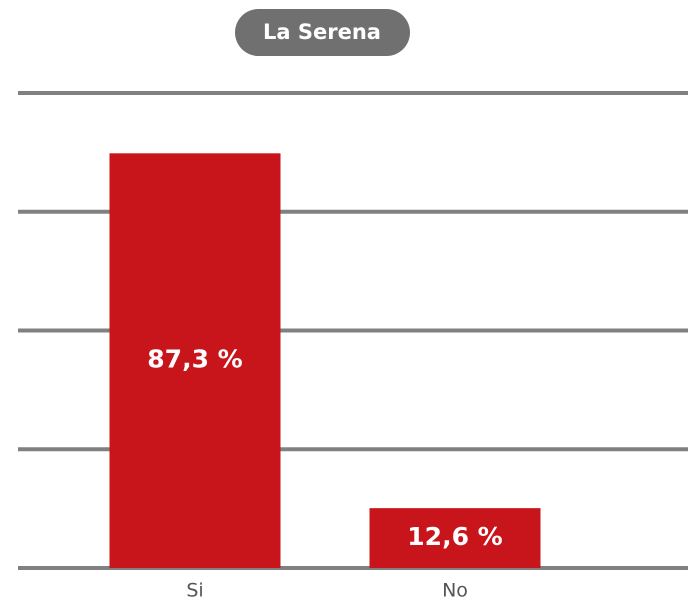 The image size is (688, 603). Describe the element at coordinates (194, 591) in the screenshot. I see `x-tick-label: Si` at that location.